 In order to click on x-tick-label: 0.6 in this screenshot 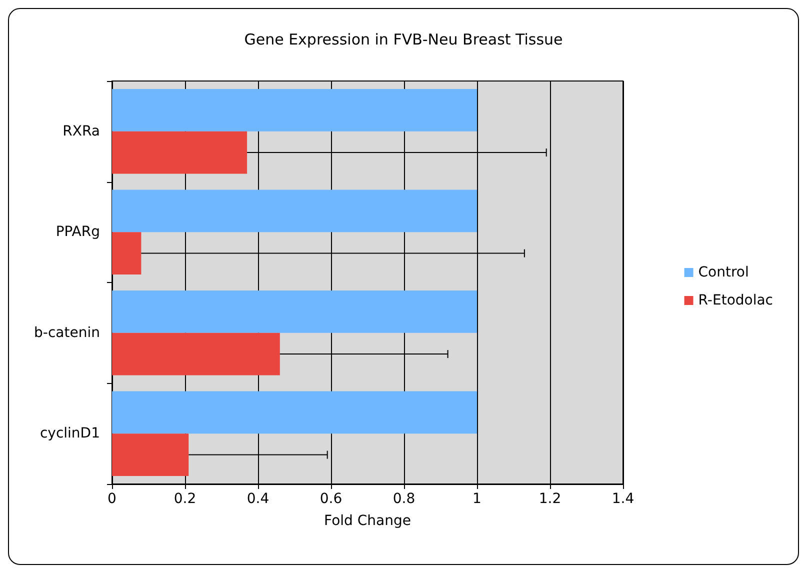, I will do `click(331, 499)`.